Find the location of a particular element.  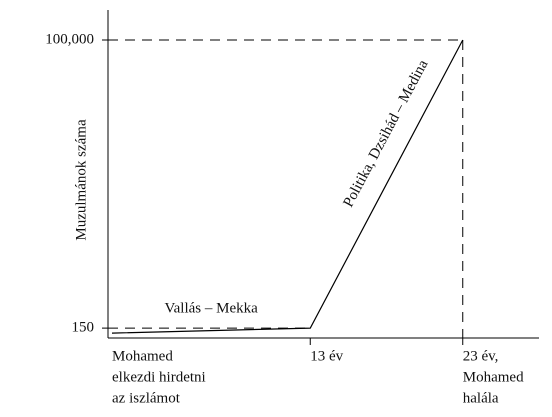

y-tick-label: 150 is located at coordinates (83, 328).